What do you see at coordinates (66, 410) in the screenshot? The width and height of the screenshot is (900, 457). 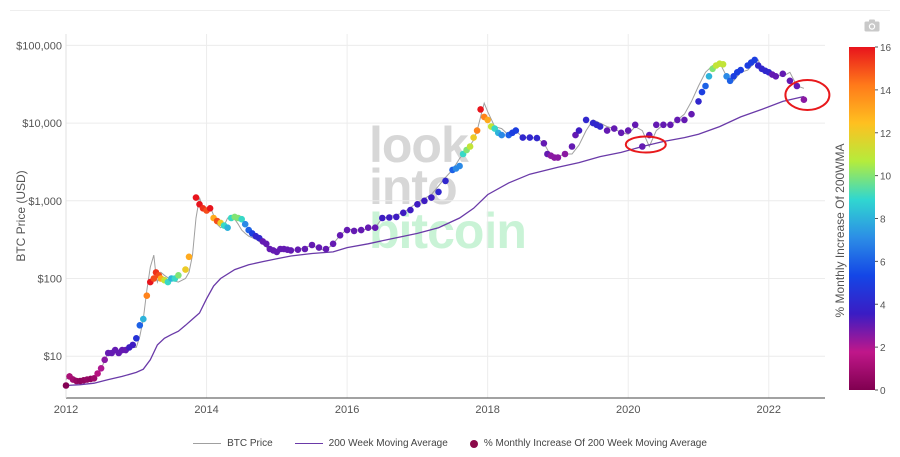 I see `x-tick-label: 2012` at bounding box center [66, 410].